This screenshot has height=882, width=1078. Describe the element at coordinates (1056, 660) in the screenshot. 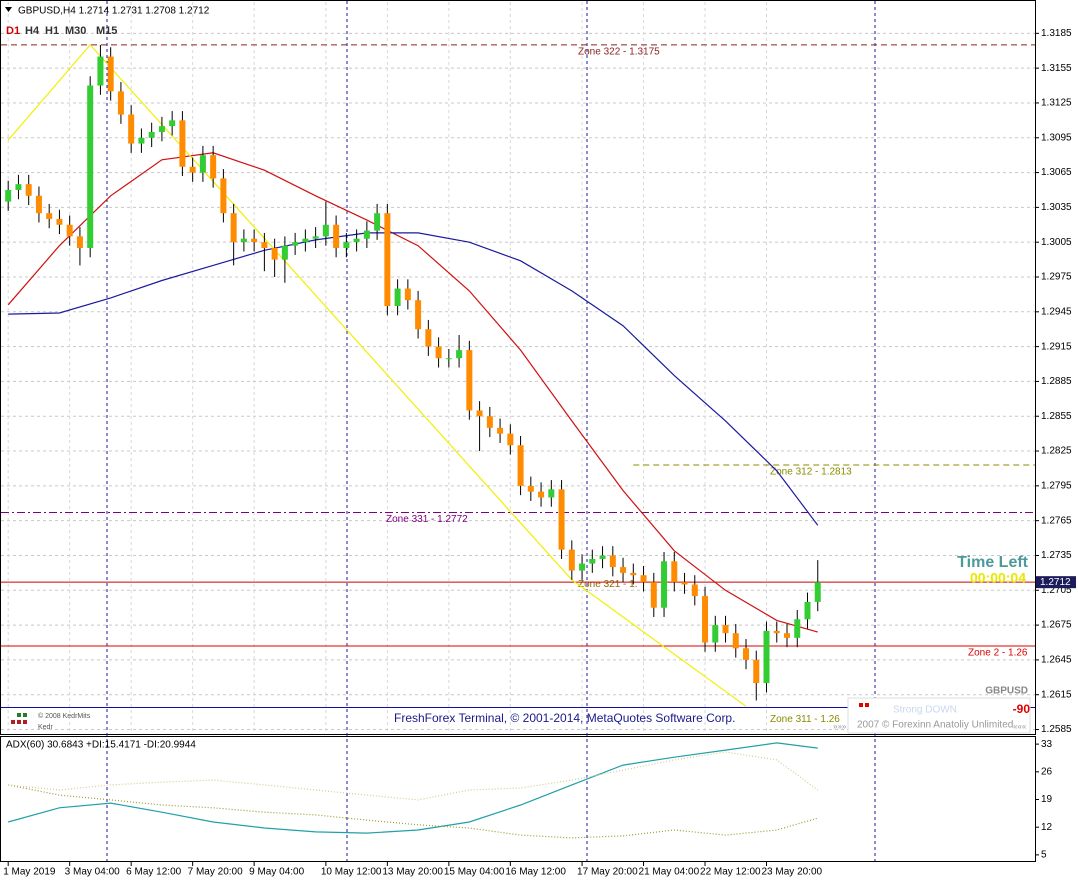

I see `y-tick-label: 1.2645` at that location.